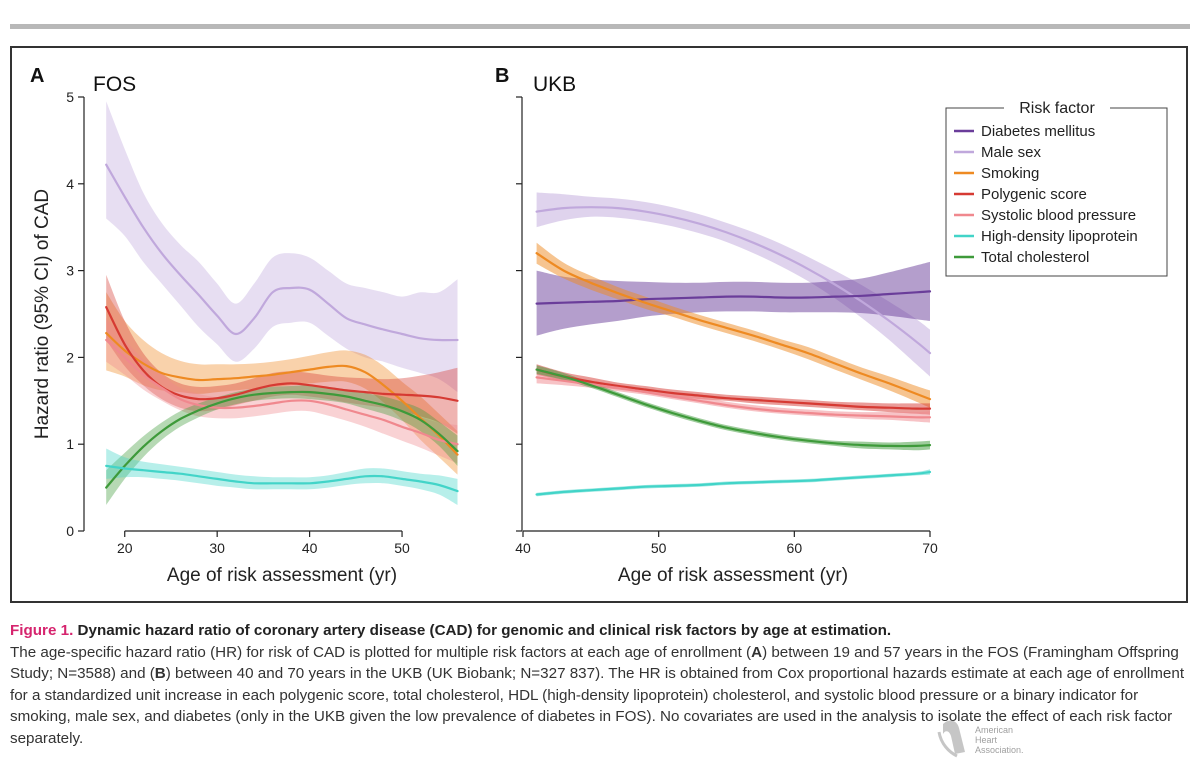  Describe the element at coordinates (600, 26) in the screenshot. I see `top-rule` at that location.